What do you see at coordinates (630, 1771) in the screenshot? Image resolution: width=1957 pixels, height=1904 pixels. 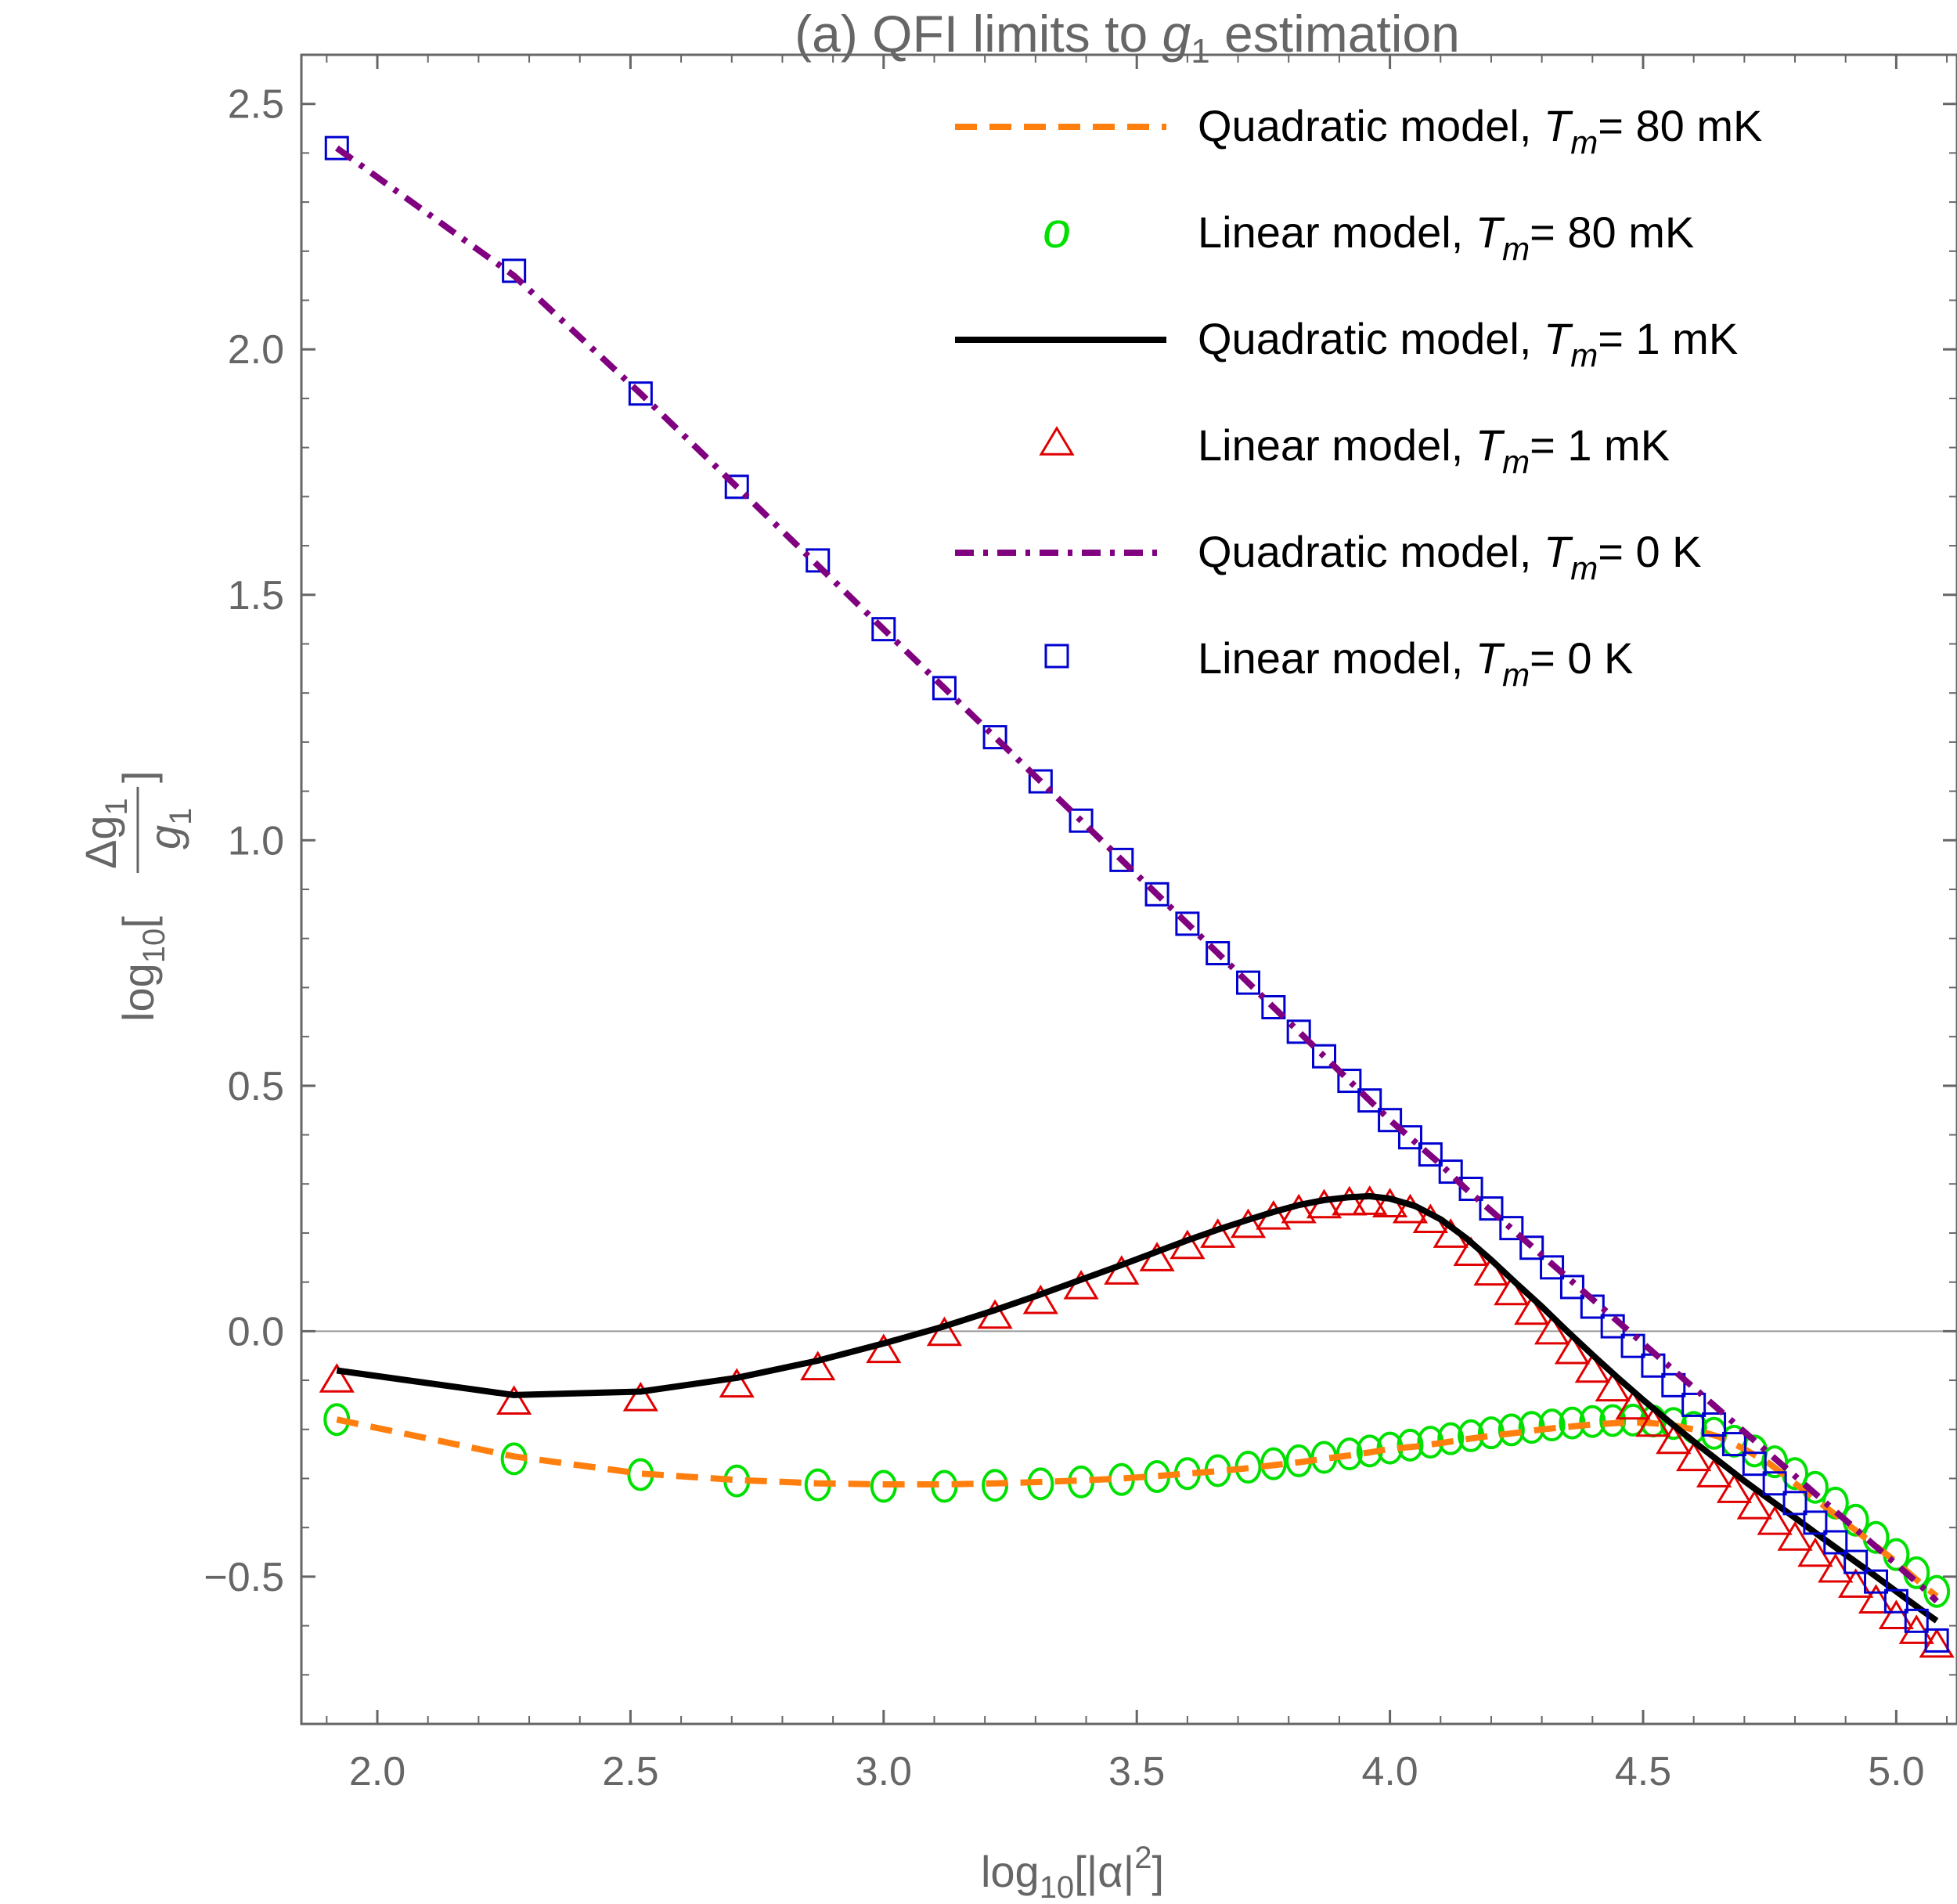 I see `x-tick-label: 2.5` at bounding box center [630, 1771].